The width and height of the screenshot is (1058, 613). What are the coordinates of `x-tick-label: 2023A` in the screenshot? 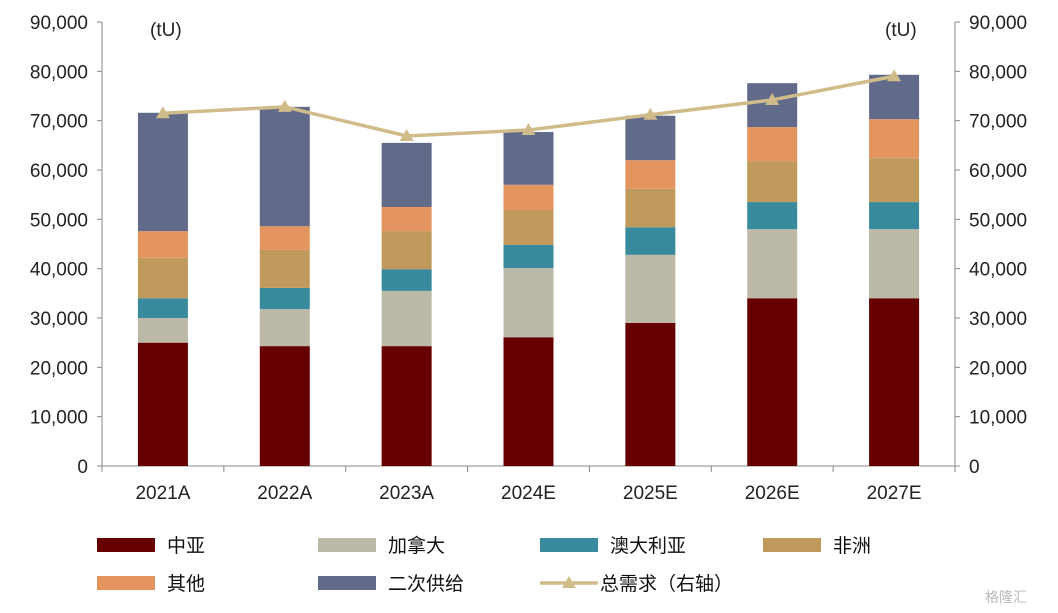 It's located at (406, 493).